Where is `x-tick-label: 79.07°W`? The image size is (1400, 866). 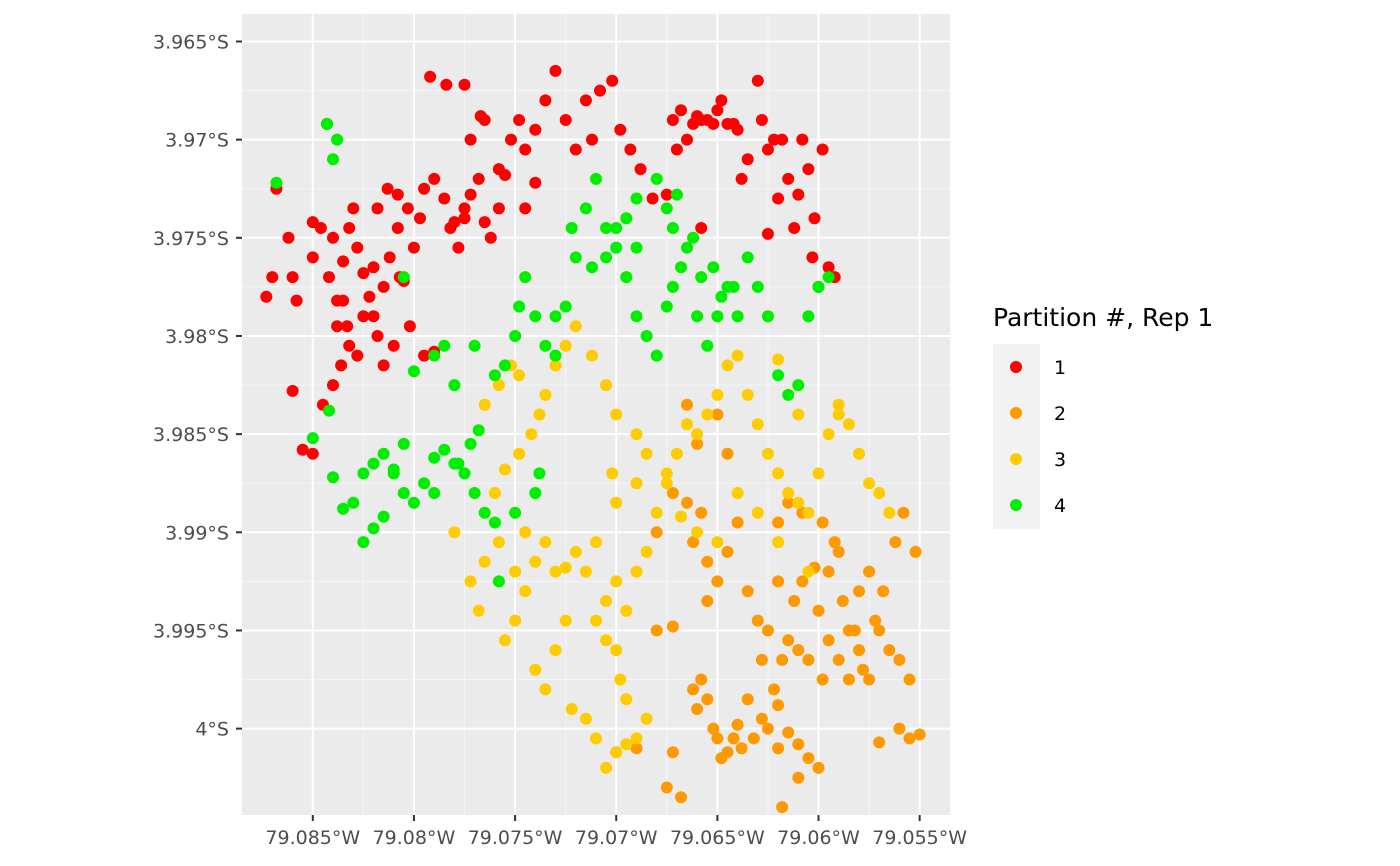
x-tick-label: 79.07°W is located at coordinates (616, 838).